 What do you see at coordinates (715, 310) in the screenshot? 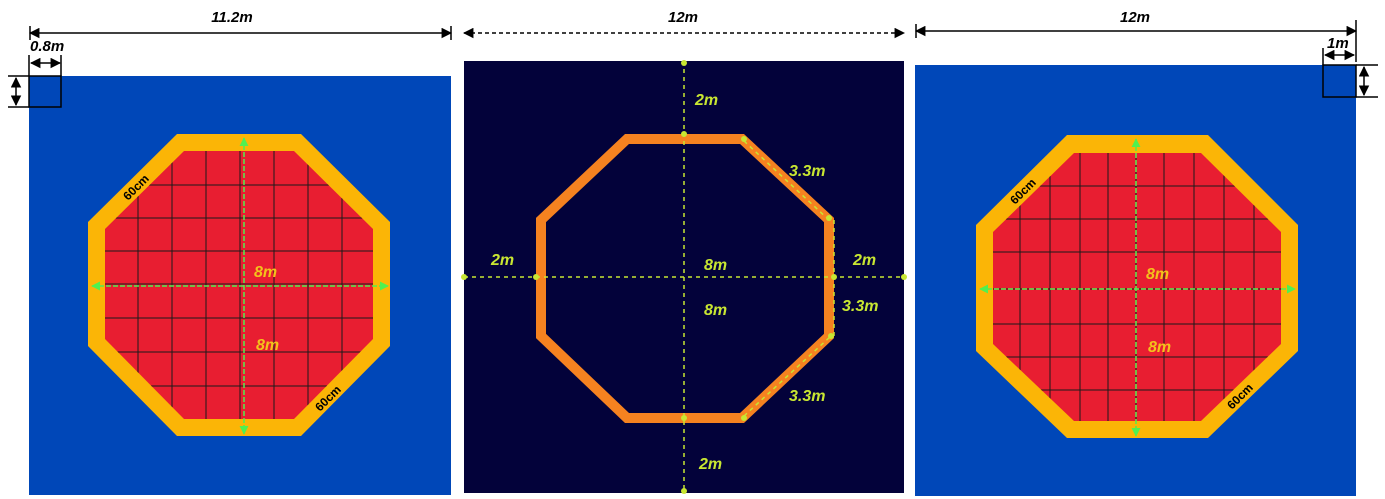
I see `middle-vertical-label: 8m` at bounding box center [715, 310].